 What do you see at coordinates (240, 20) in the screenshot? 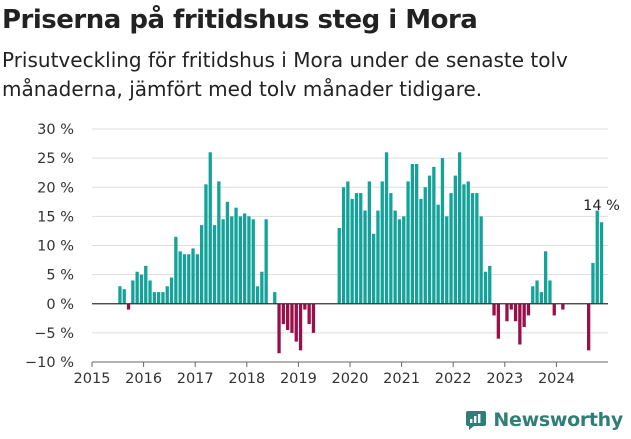
I see `chart-title: Priserna på fritidshus steg i Mora` at bounding box center [240, 20].